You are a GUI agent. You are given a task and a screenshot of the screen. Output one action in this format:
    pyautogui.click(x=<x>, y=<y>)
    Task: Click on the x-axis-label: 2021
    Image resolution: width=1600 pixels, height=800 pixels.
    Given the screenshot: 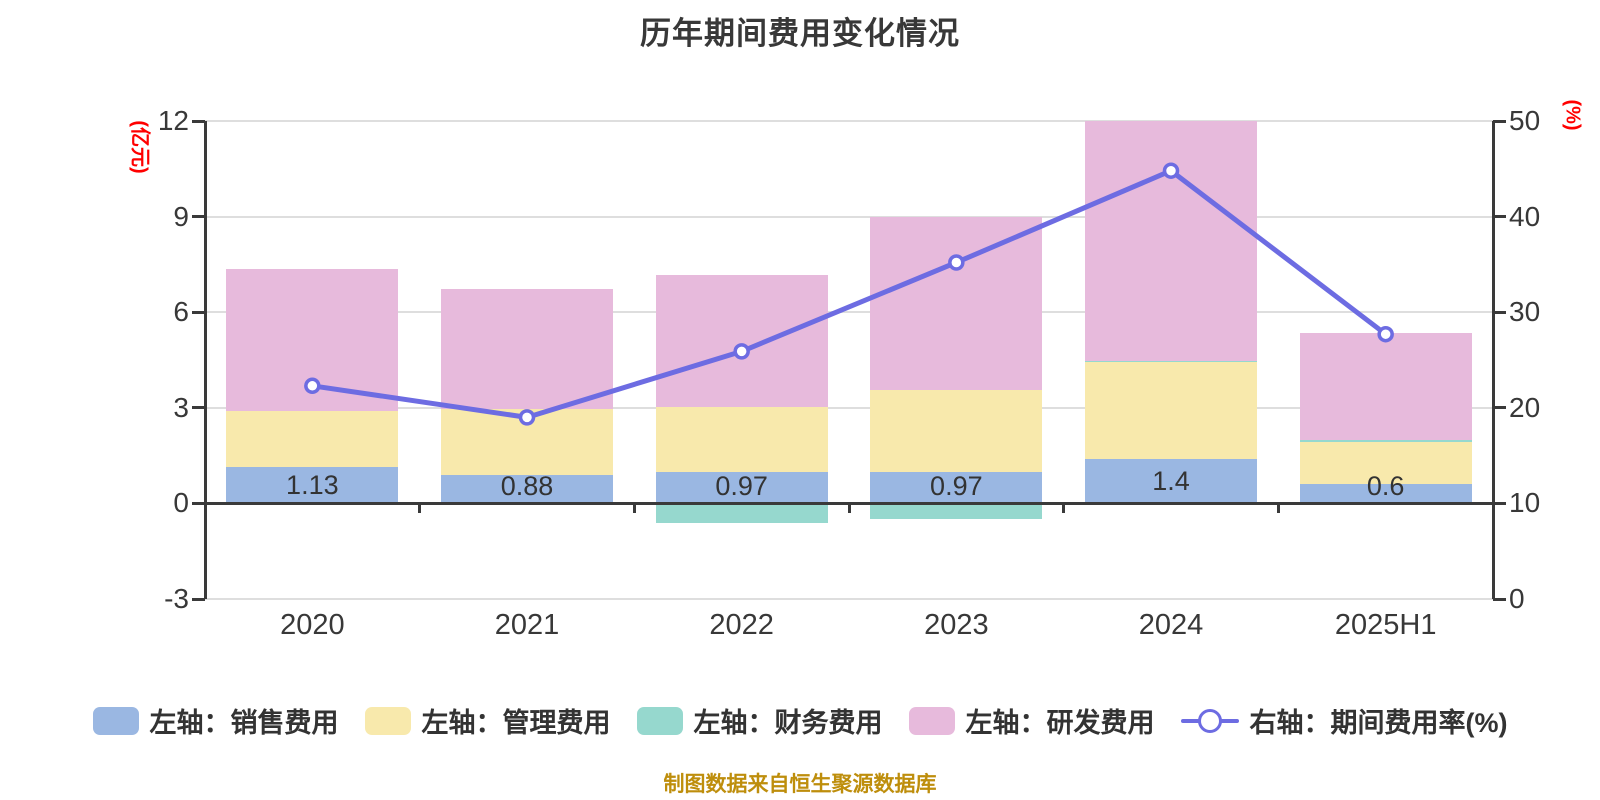 What is the action you would take?
    pyautogui.click(x=527, y=625)
    